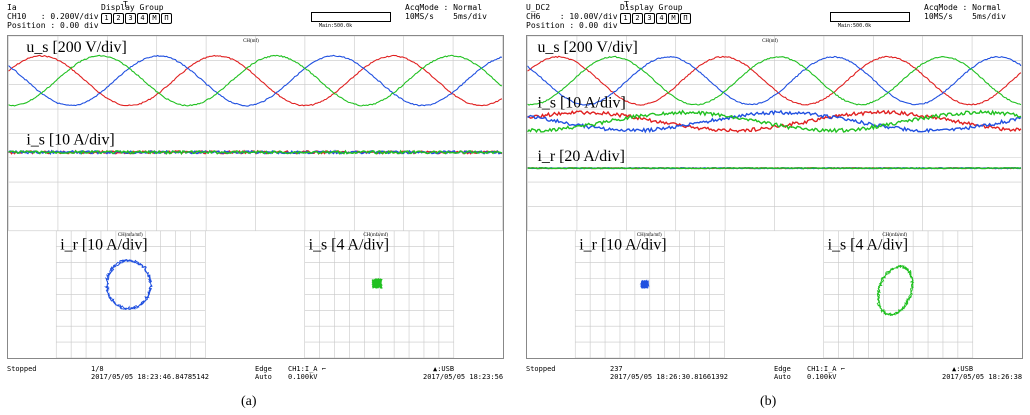  I want to click on channel-name: Ia, so click(53, 7).